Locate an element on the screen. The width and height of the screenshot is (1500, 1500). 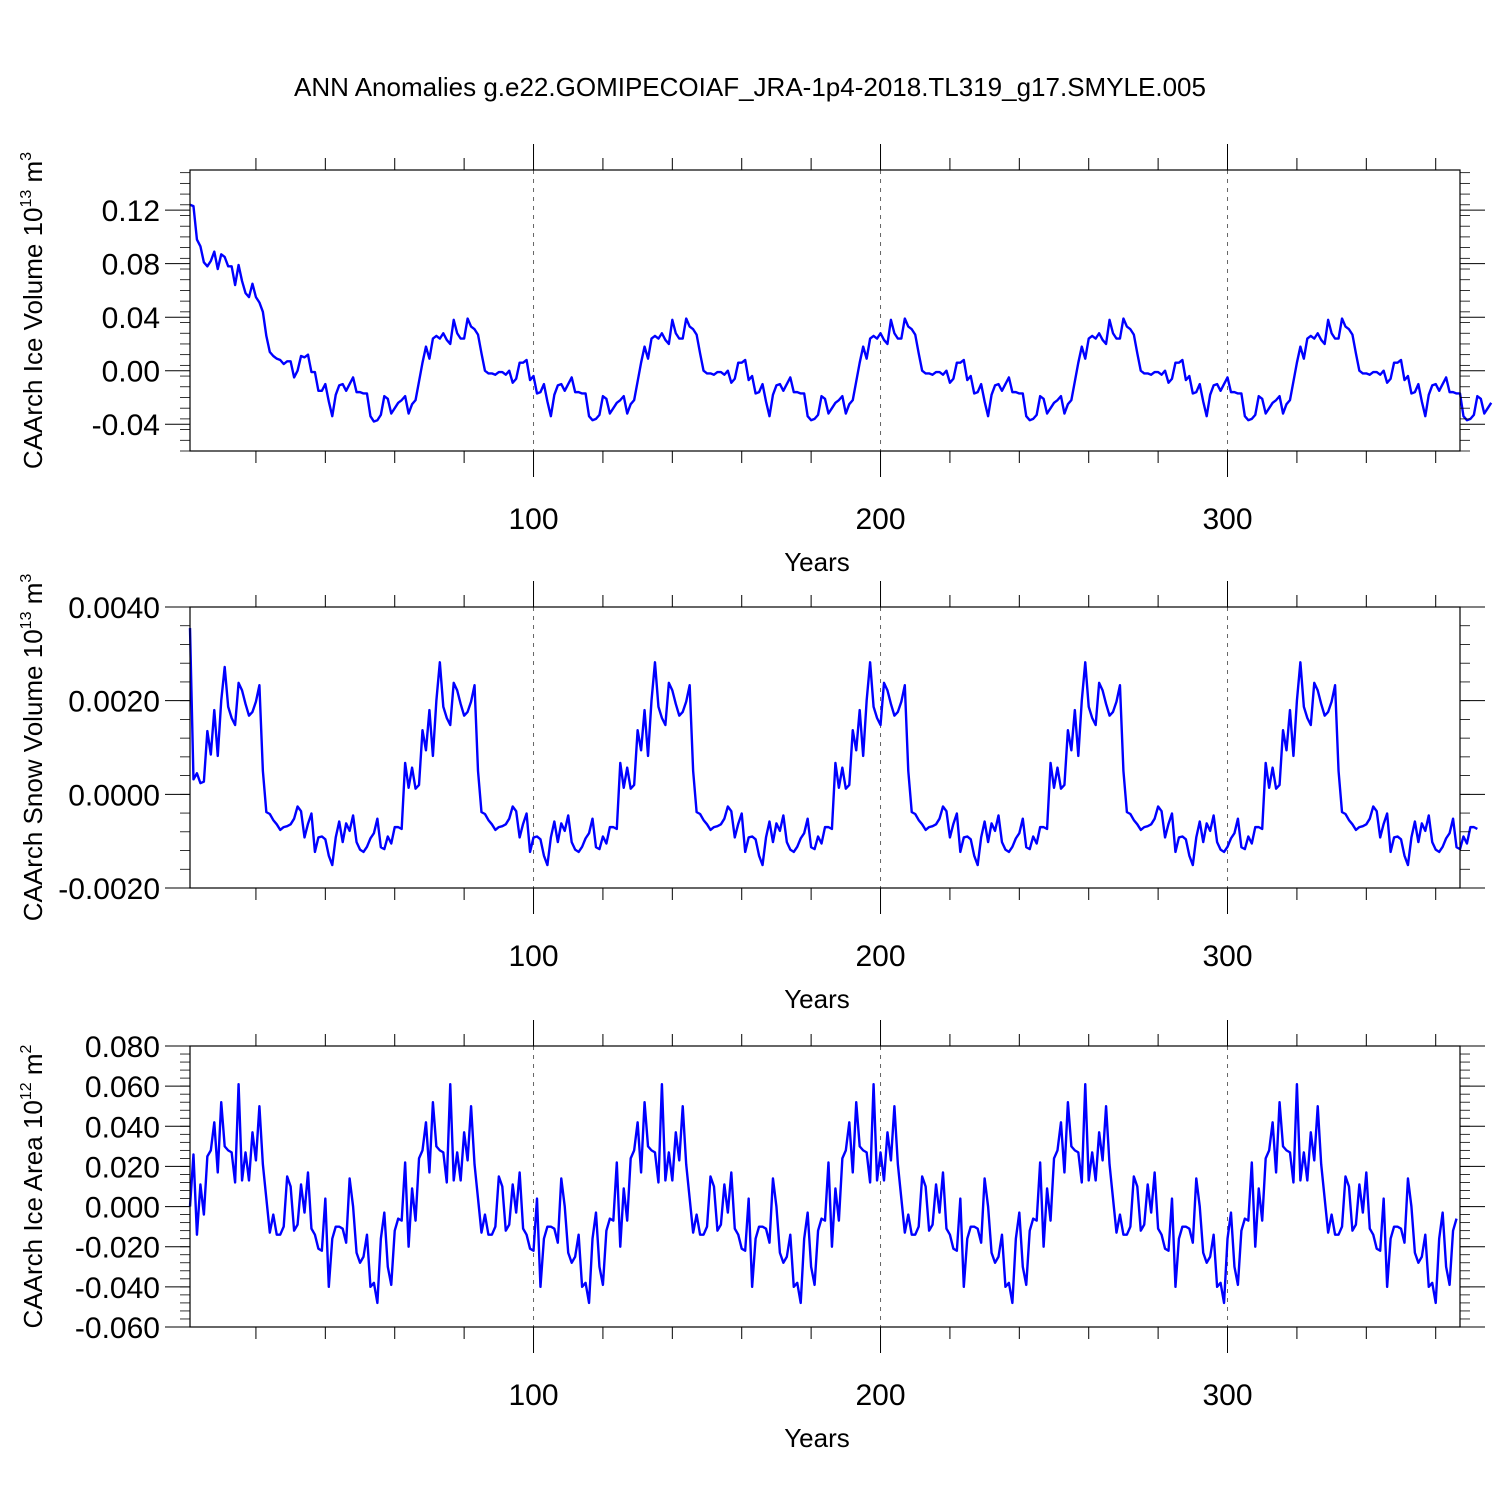
y-axis-label: CAArch Ice Volume 1013 m3 is located at coordinates (33, 310).